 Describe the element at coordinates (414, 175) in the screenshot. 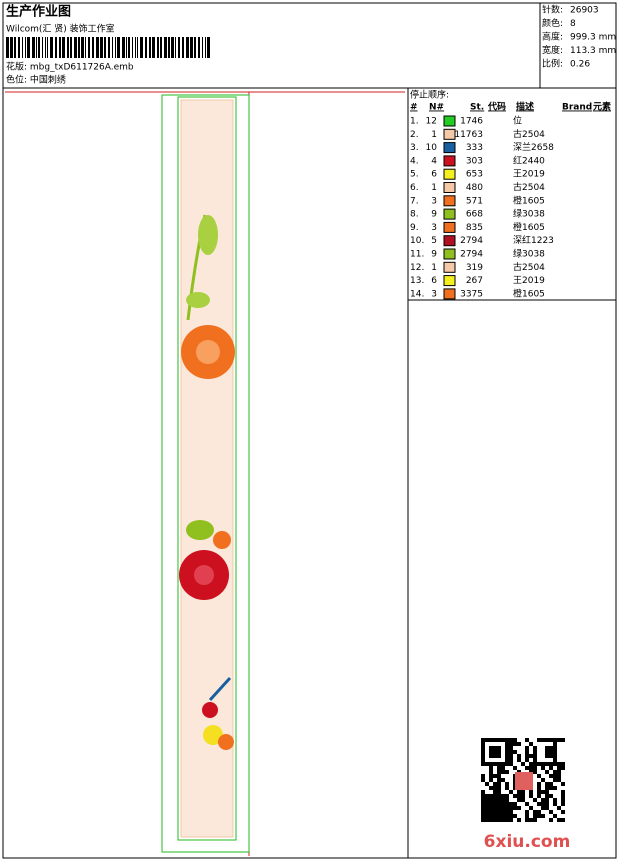

I see `row-index: 5.` at that location.